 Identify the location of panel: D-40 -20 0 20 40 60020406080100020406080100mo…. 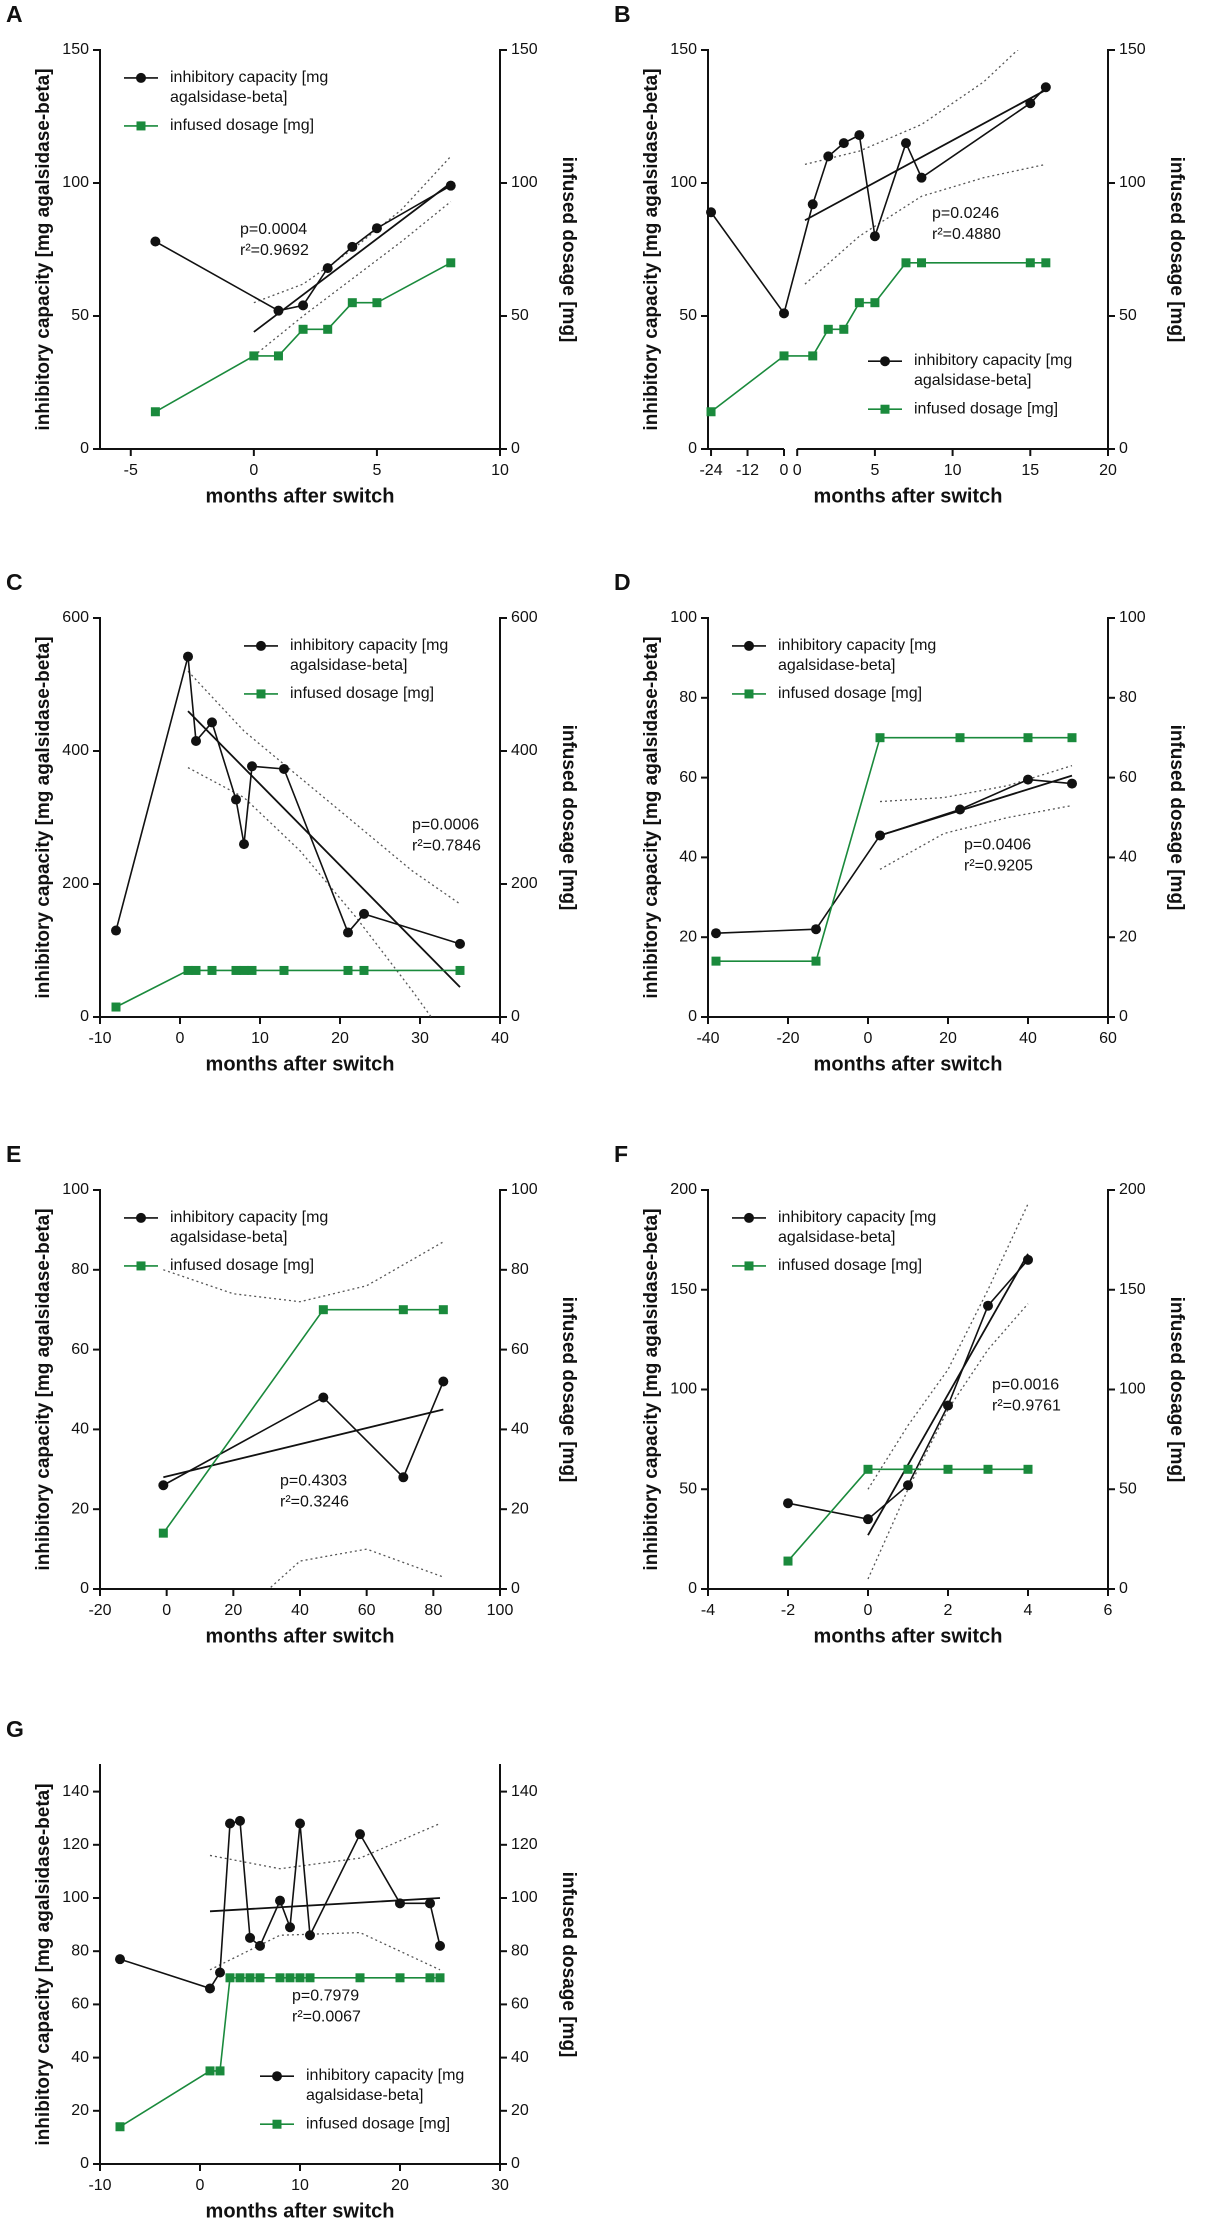
(900, 822).